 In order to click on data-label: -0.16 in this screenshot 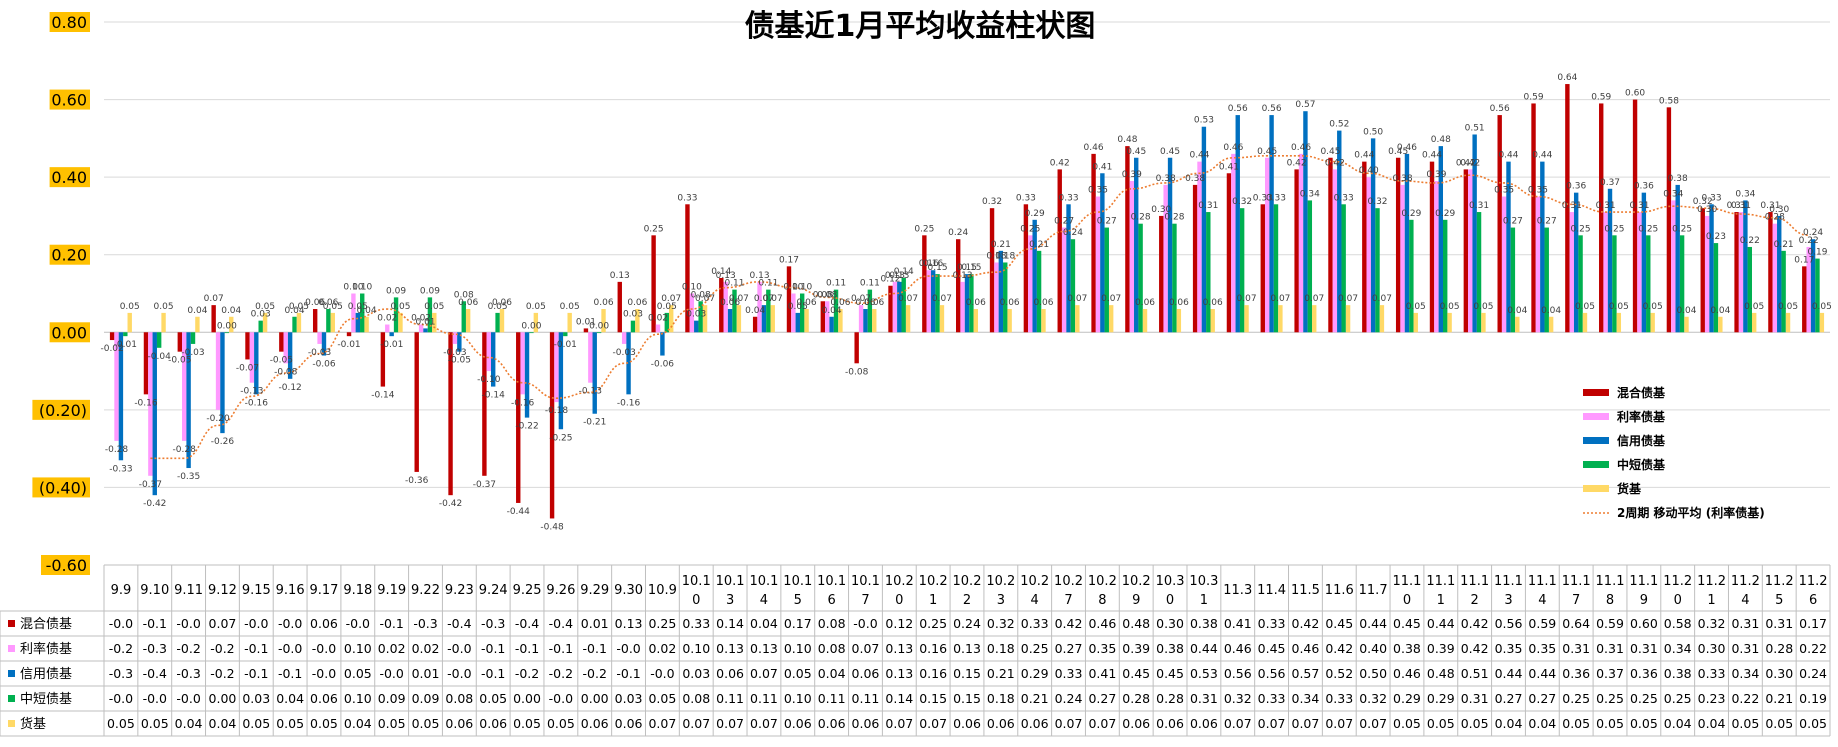, I will do `click(629, 403)`.